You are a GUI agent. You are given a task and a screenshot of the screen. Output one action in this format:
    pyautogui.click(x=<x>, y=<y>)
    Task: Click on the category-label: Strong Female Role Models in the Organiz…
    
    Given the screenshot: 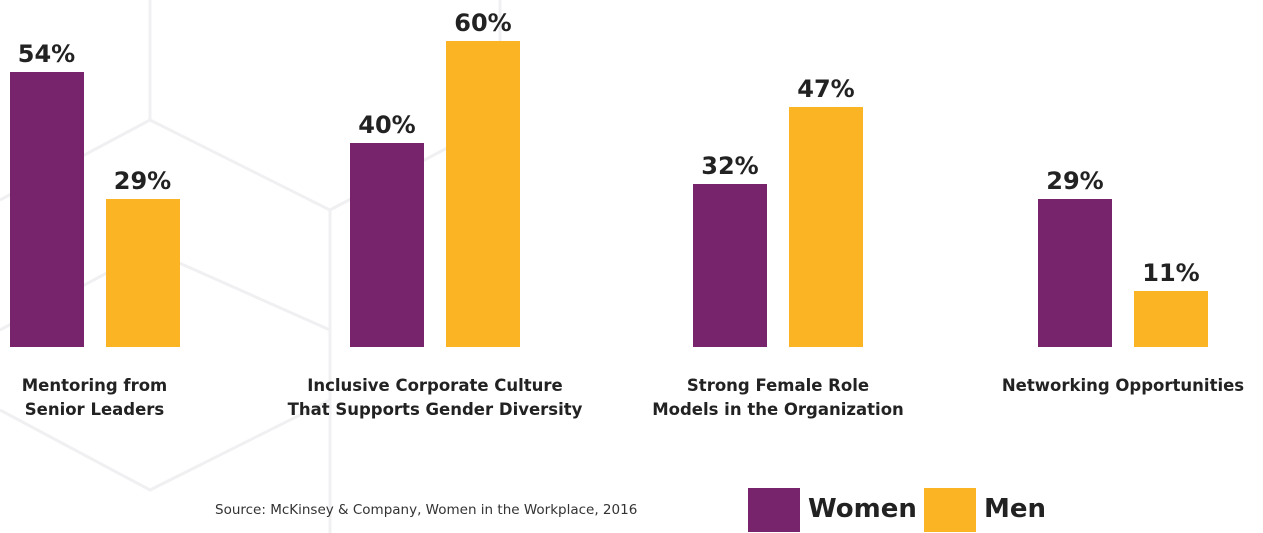 What is the action you would take?
    pyautogui.click(x=778, y=397)
    